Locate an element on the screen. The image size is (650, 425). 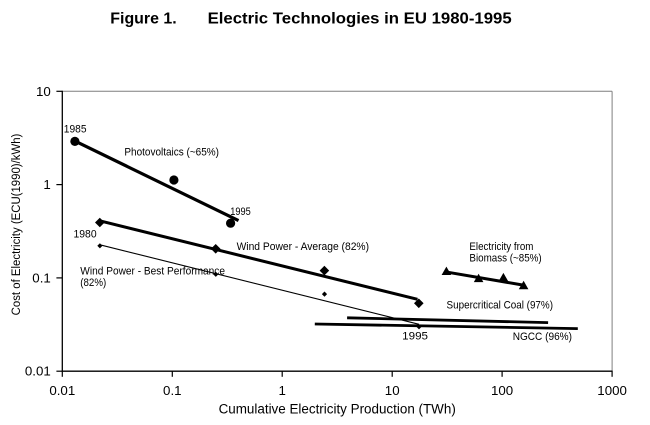
svg-text: Electricity from is located at coordinates (501, 247).